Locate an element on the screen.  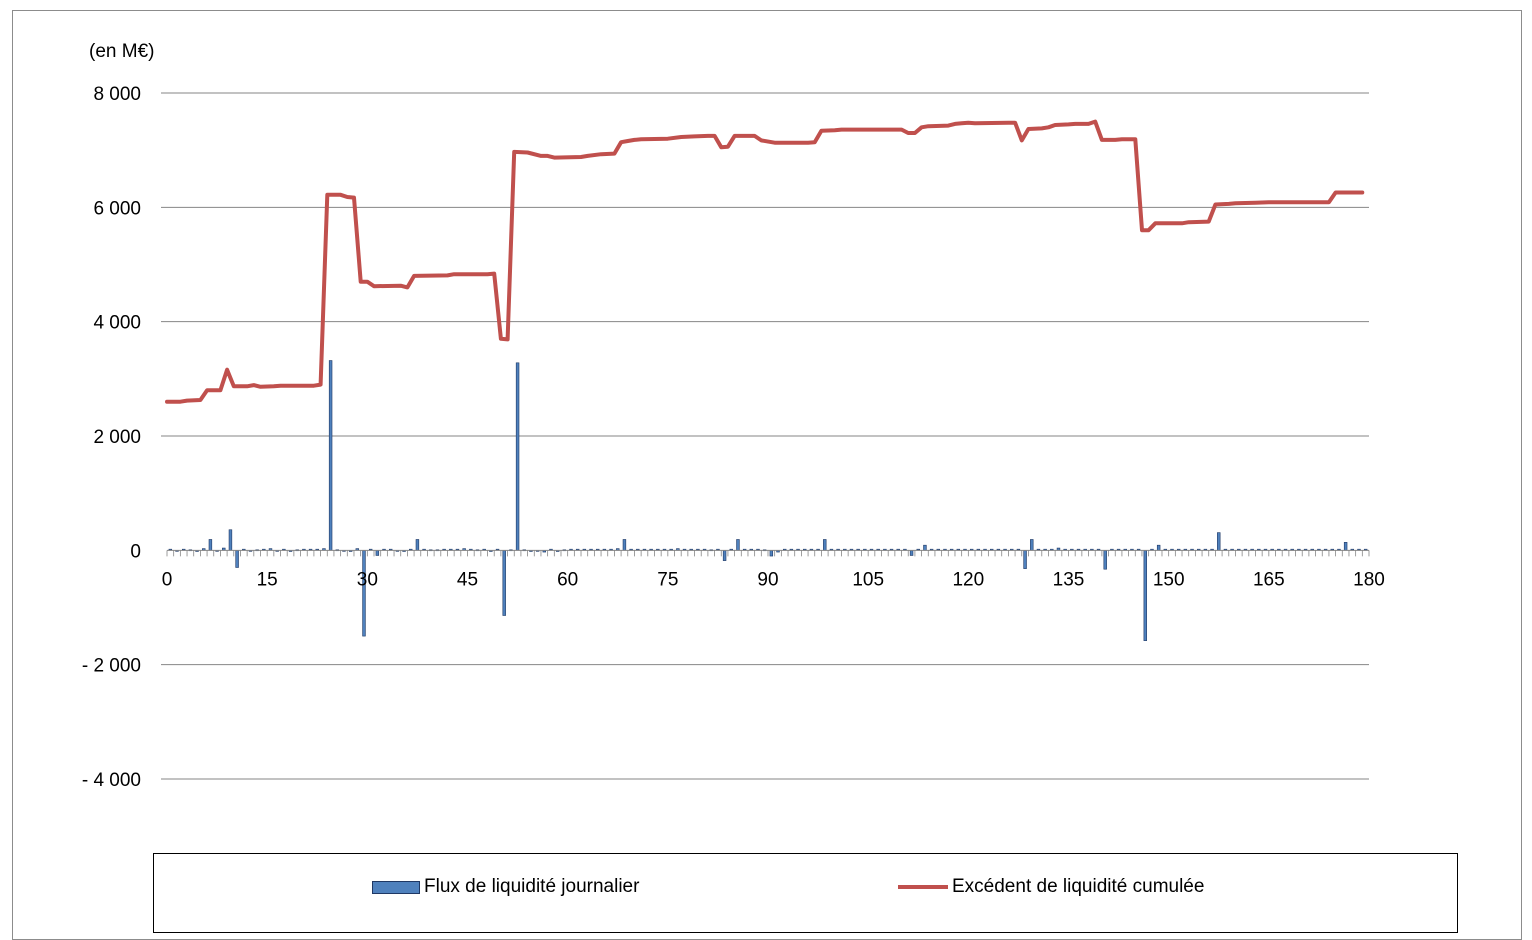
legend-label-line: Excédent de liquidité cumulée is located at coordinates (1078, 886).